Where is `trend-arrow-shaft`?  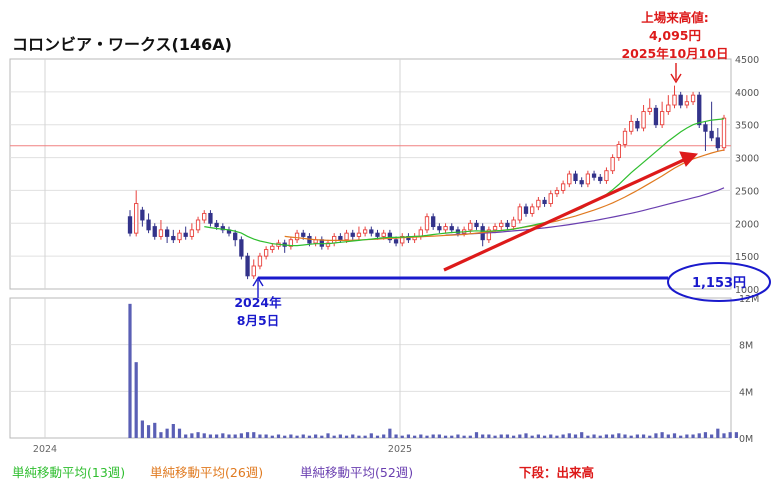 trend-arrow-shaft is located at coordinates (566, 214).